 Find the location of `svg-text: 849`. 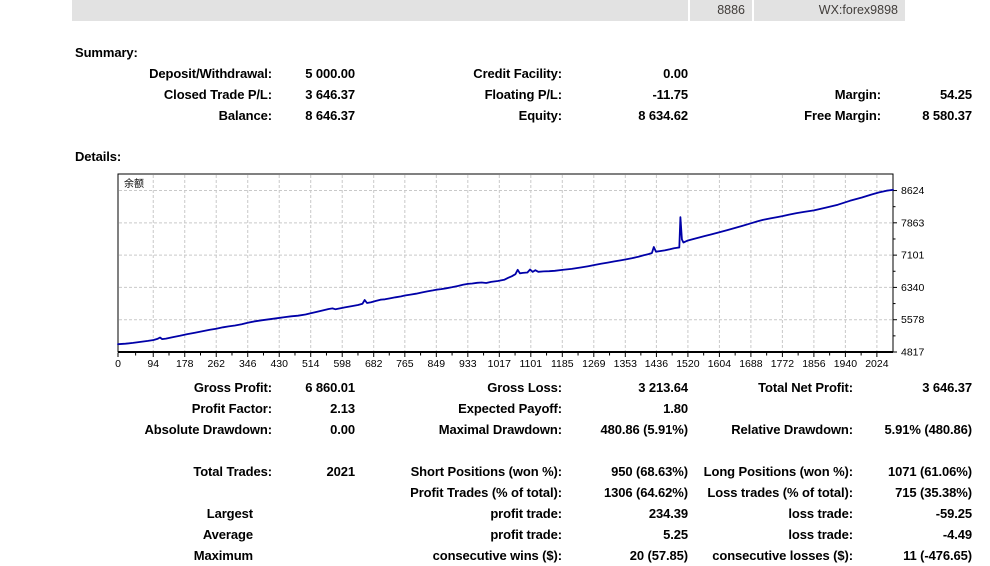

svg-text: 849 is located at coordinates (437, 364).